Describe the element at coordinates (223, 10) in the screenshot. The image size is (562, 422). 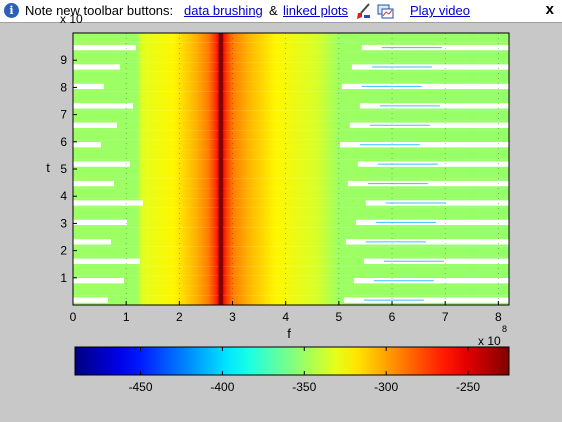
I see `data-brushing-link: data brushing` at that location.